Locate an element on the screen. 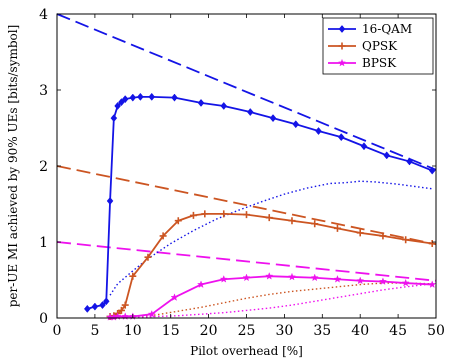 This screenshot has width=455, height=360. x-tick-label-8: 40 is located at coordinates (360, 331).